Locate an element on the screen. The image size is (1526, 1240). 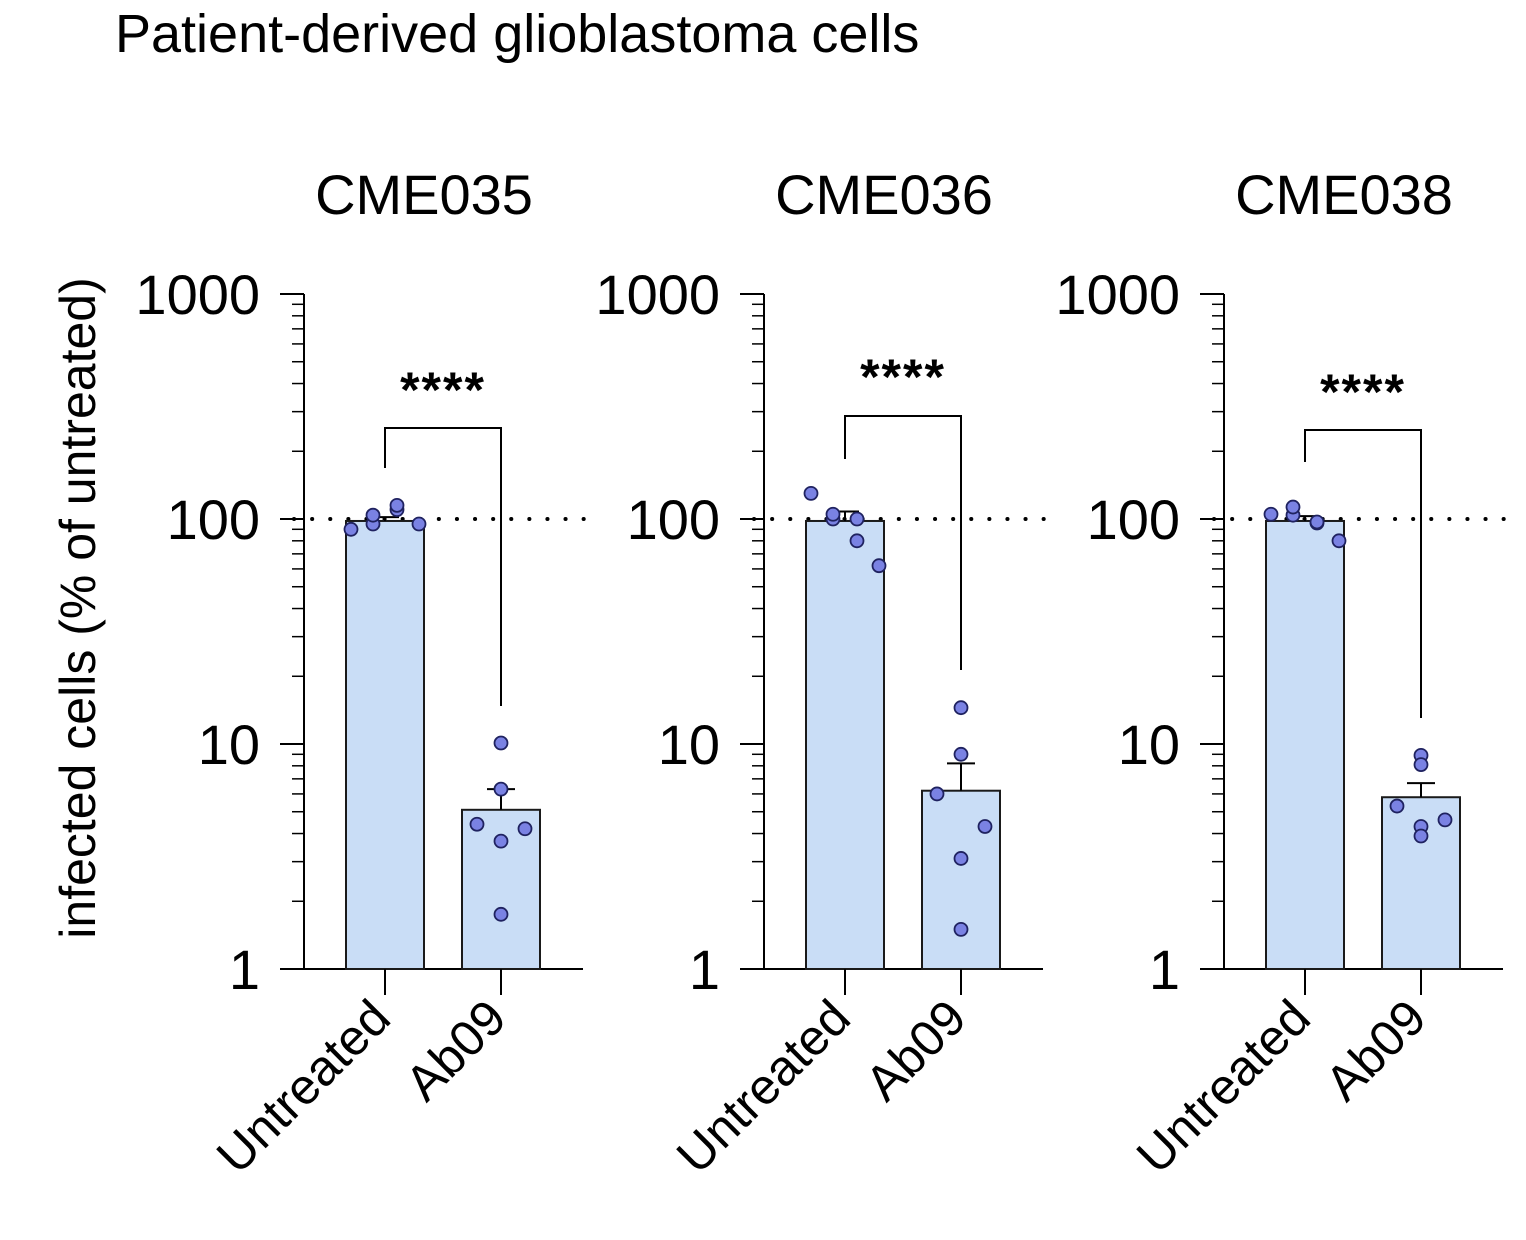
figure-title: Patient-derived glioblastoma cells is located at coordinates (517, 34).